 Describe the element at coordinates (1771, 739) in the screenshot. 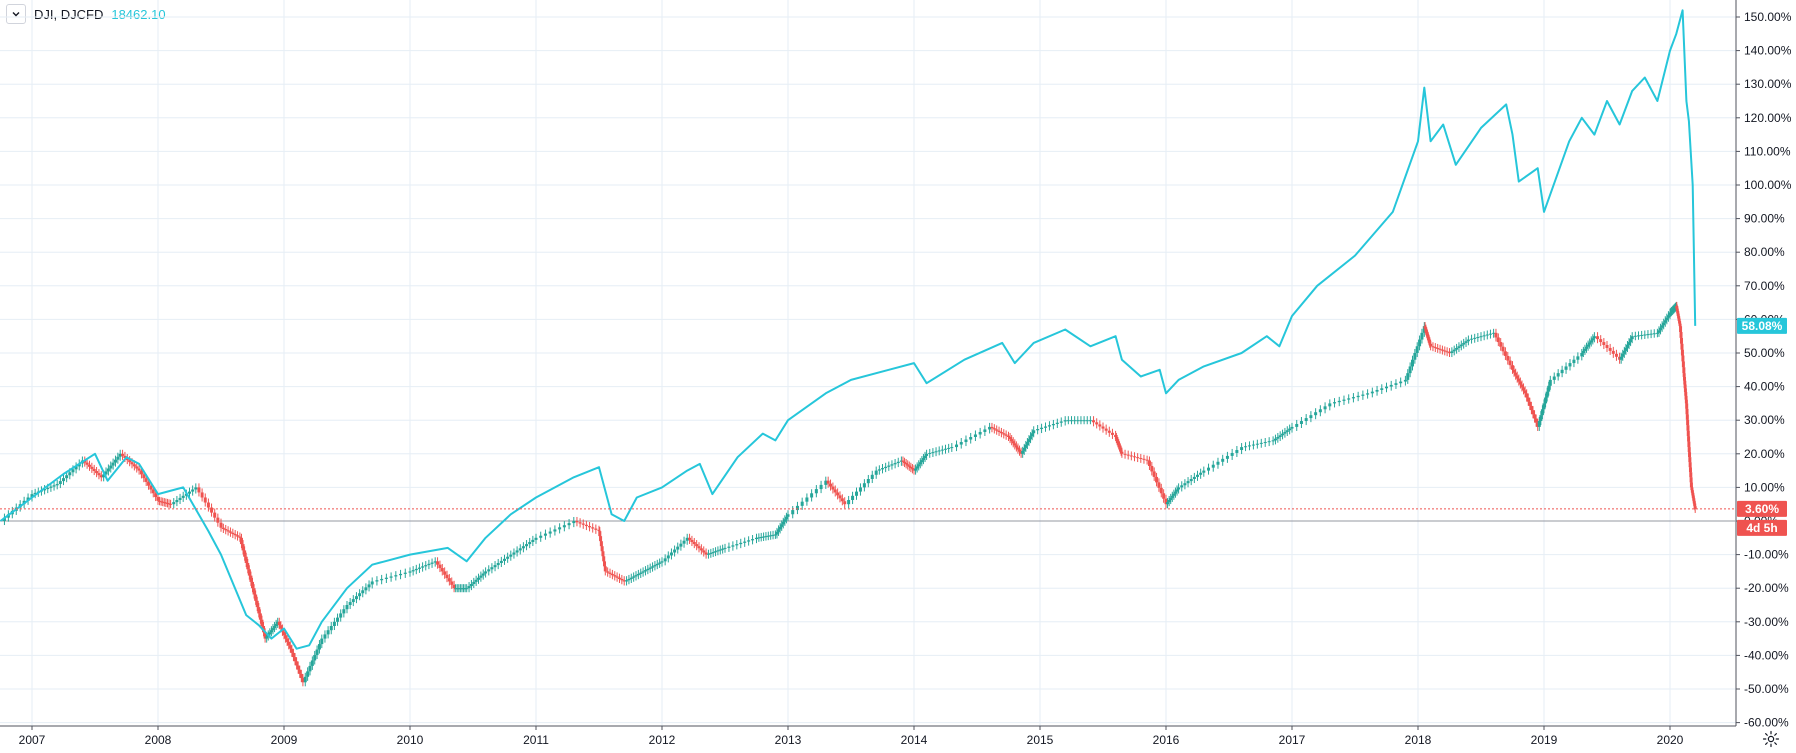

I see `chart-settings-button` at that location.